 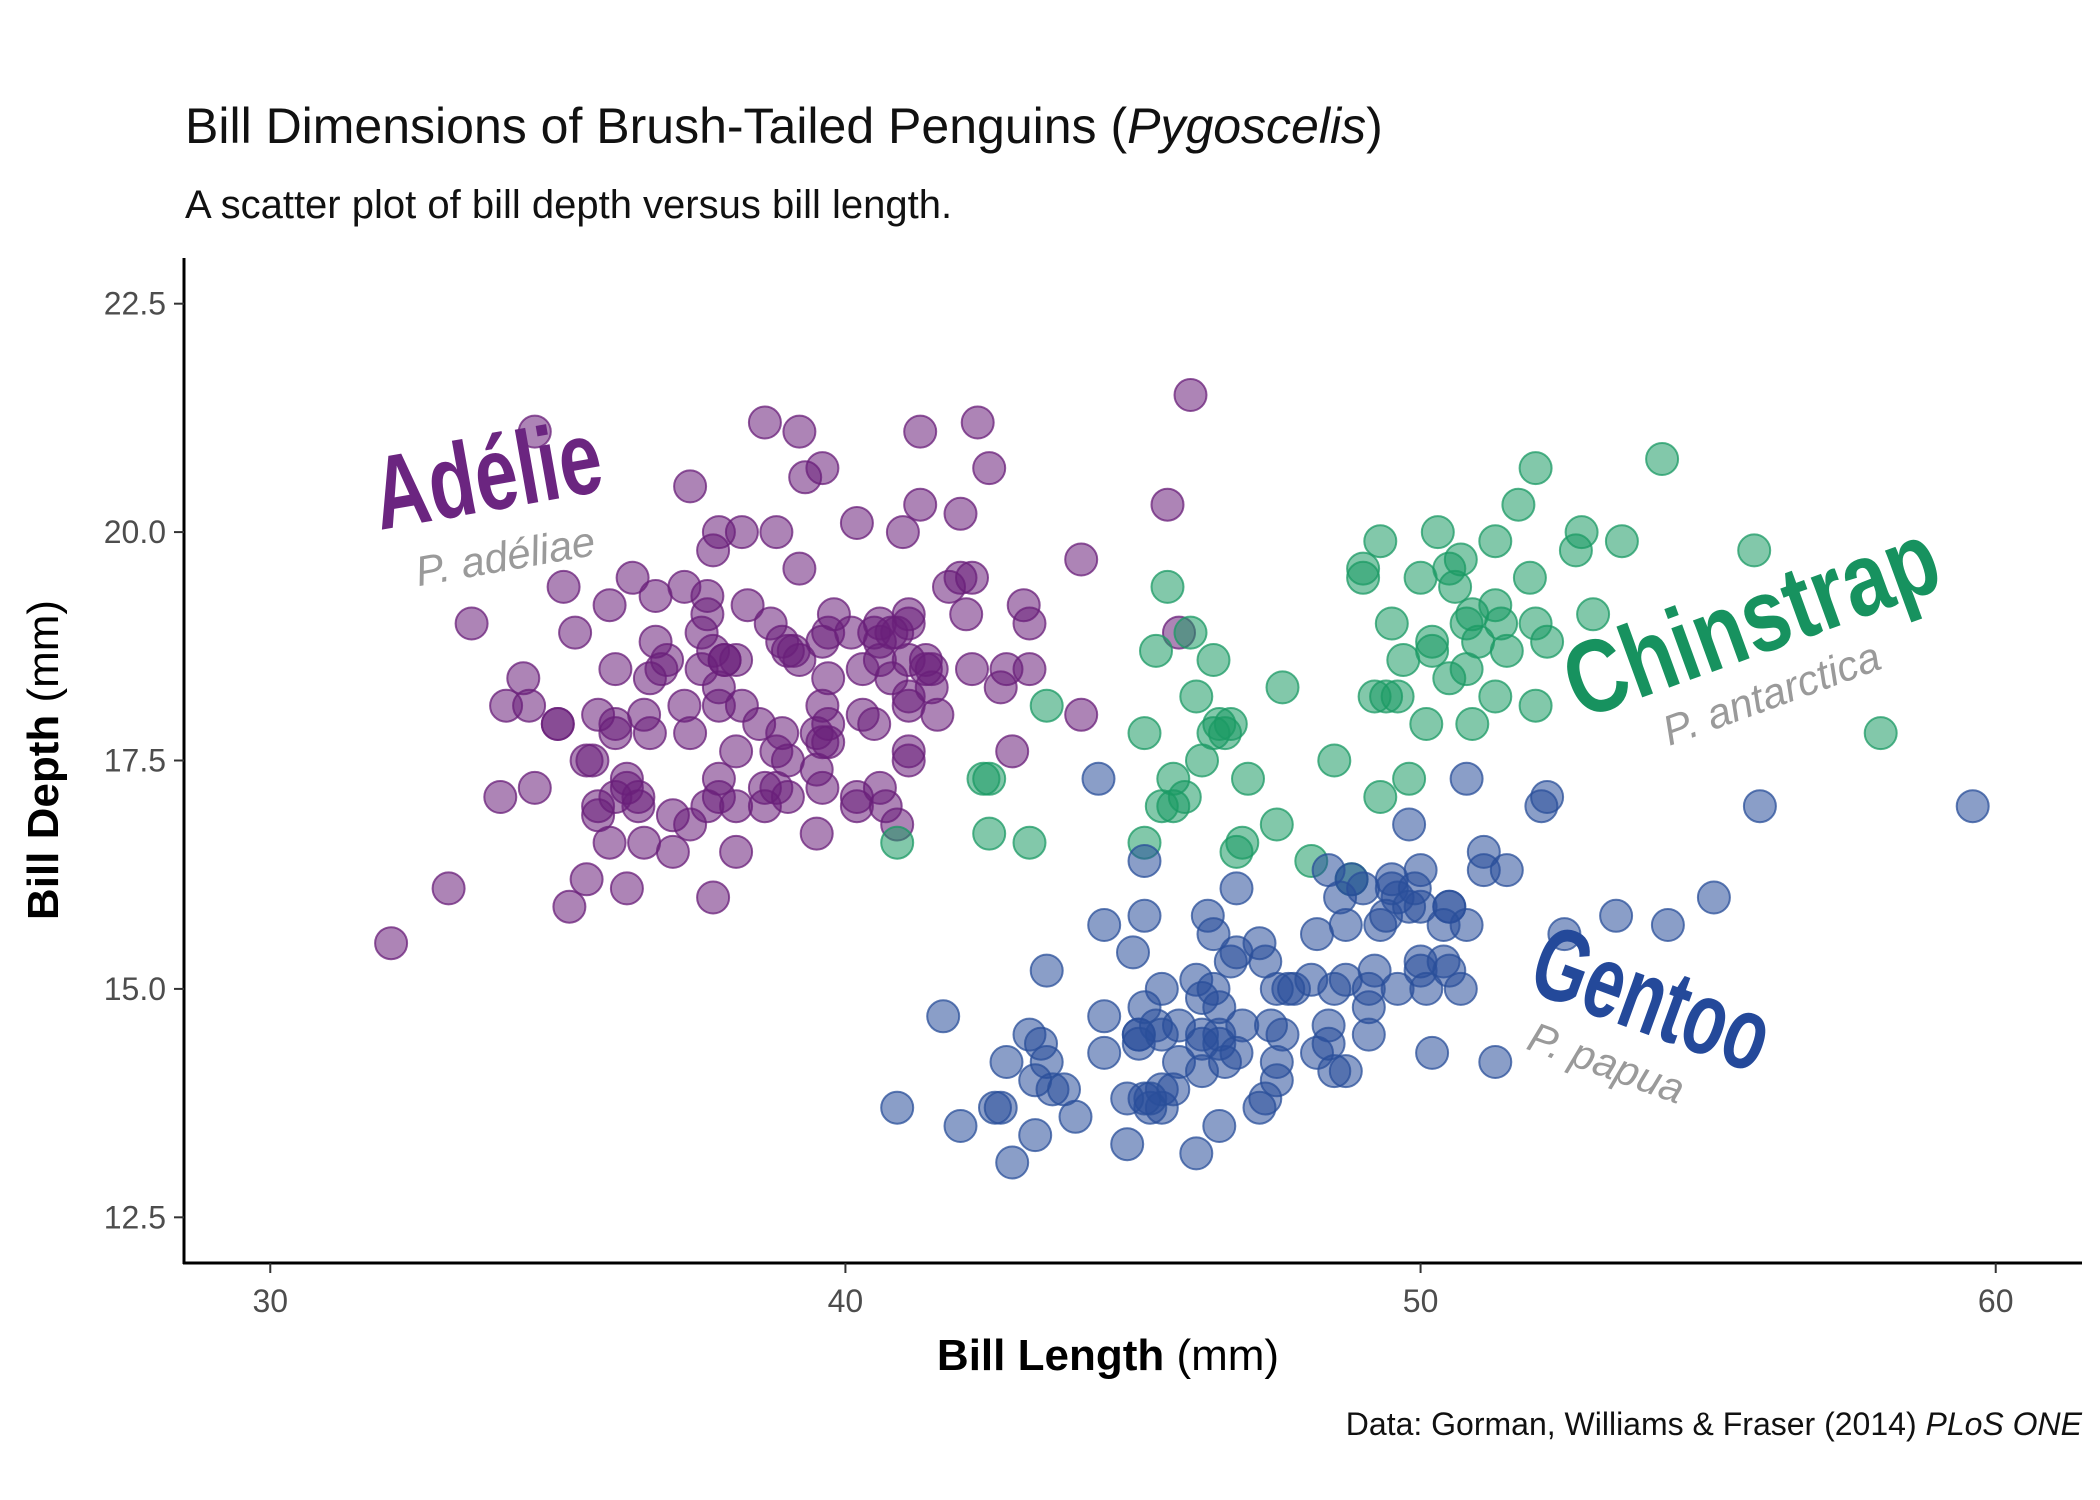 I want to click on chart-title-end: ), so click(x=1374, y=126).